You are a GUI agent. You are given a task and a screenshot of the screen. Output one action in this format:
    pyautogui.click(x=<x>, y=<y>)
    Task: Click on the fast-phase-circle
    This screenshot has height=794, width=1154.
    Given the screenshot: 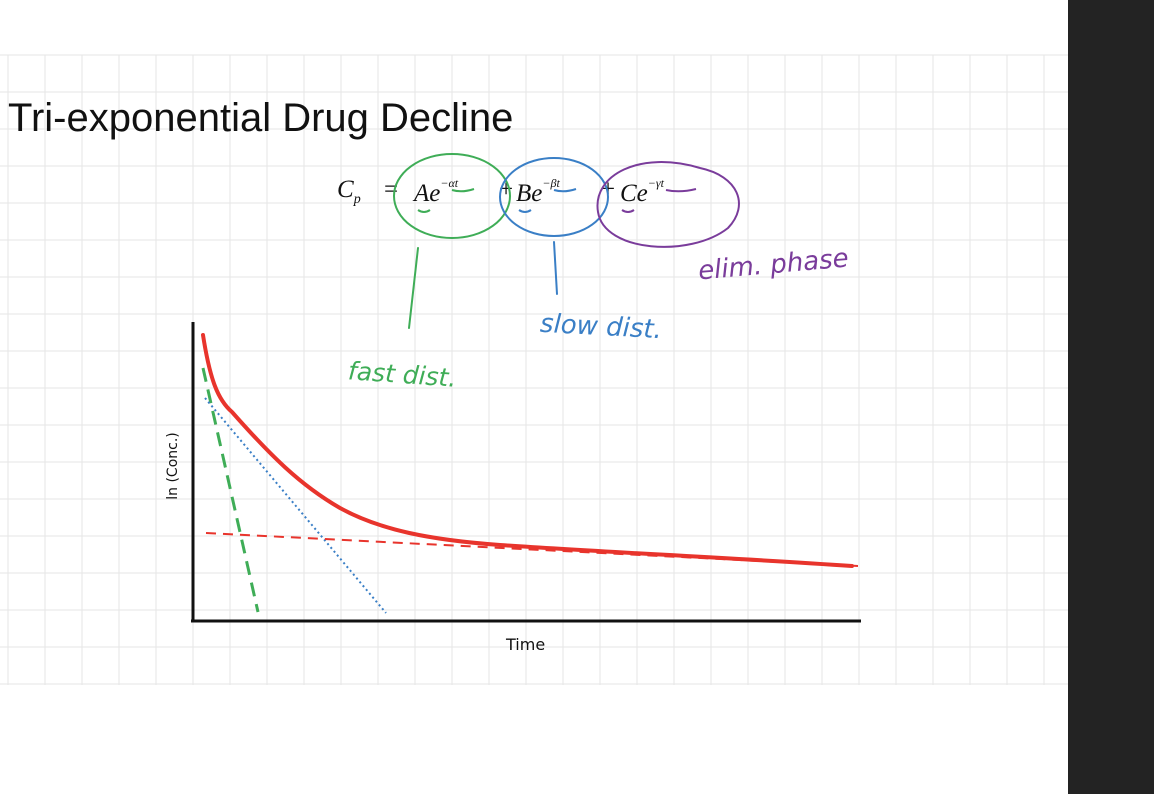 What is the action you would take?
    pyautogui.click(x=452, y=196)
    